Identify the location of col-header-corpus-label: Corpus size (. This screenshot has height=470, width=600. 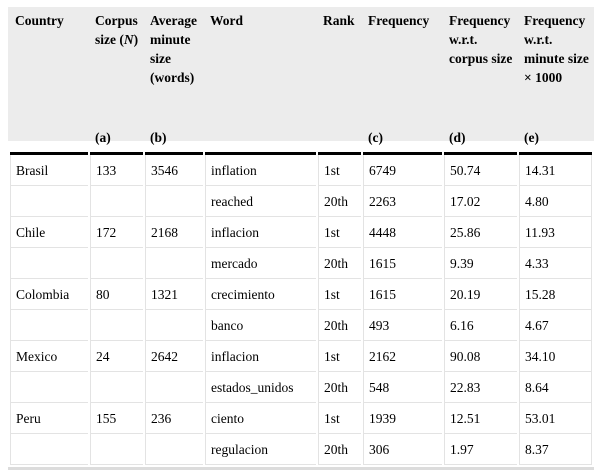
(116, 30).